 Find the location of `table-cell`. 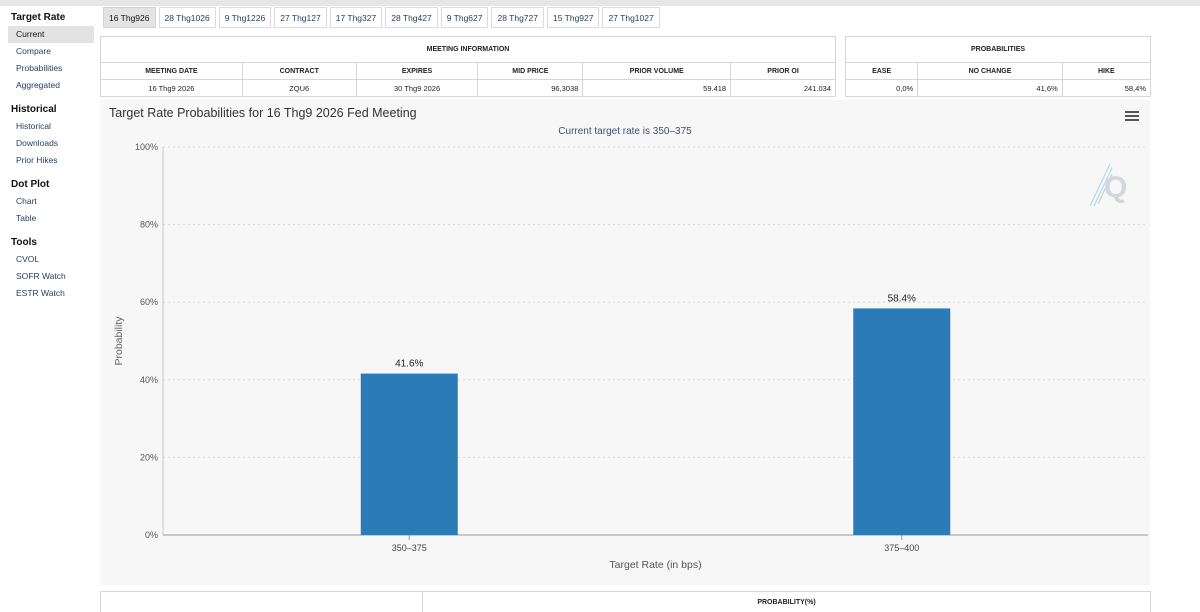

table-cell is located at coordinates (262, 602).